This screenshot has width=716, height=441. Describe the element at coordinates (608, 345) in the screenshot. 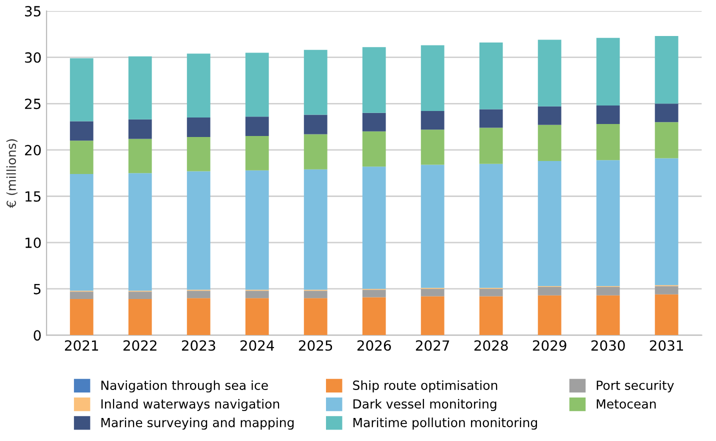

I see `x-tick-label: 2030` at that location.